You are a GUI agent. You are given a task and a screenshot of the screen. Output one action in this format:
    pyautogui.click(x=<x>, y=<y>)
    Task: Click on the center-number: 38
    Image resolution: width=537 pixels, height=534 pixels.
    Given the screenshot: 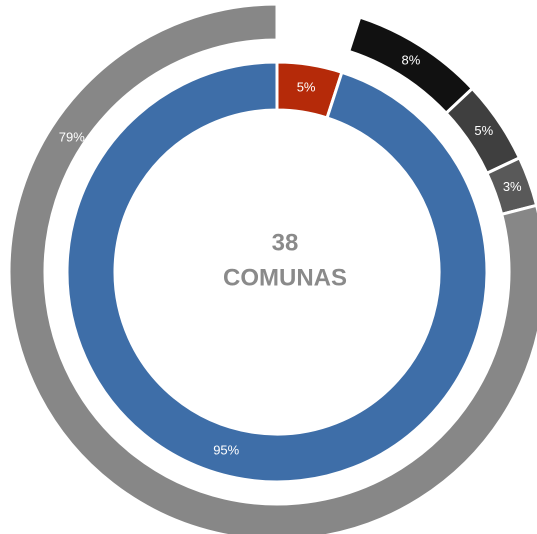 What is the action you would take?
    pyautogui.click(x=285, y=242)
    